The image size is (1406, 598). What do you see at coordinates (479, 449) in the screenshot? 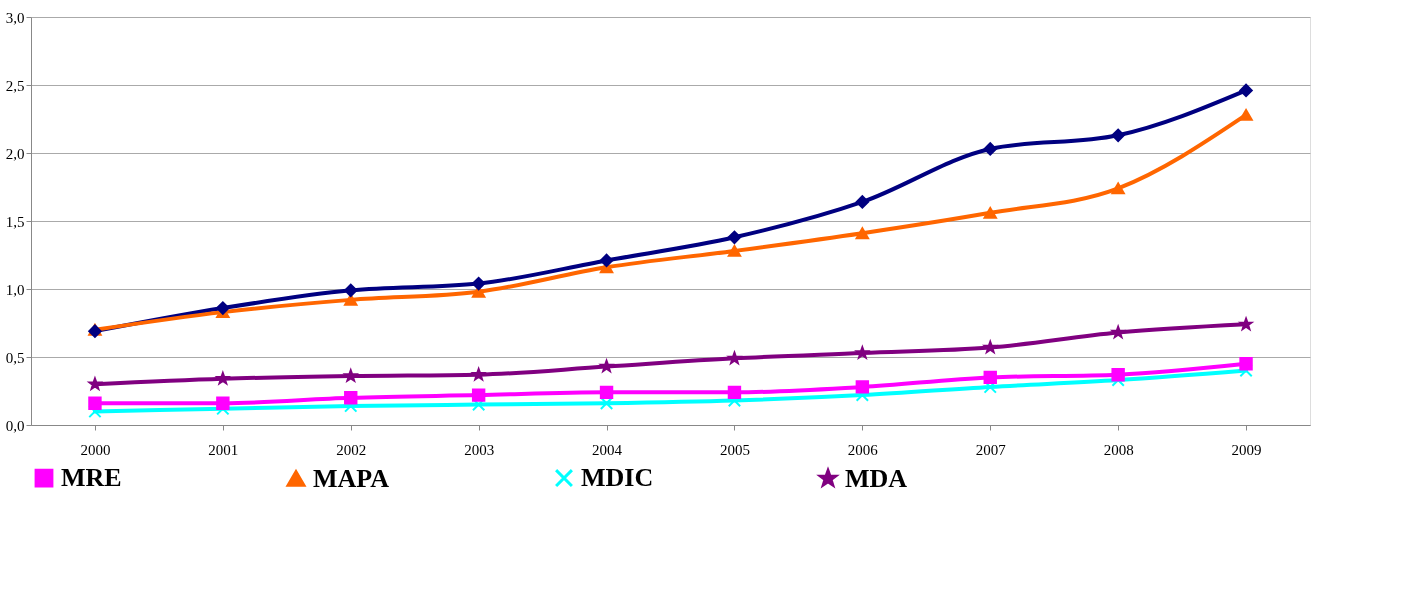
I see `x-tick-label: 2003` at bounding box center [479, 449].